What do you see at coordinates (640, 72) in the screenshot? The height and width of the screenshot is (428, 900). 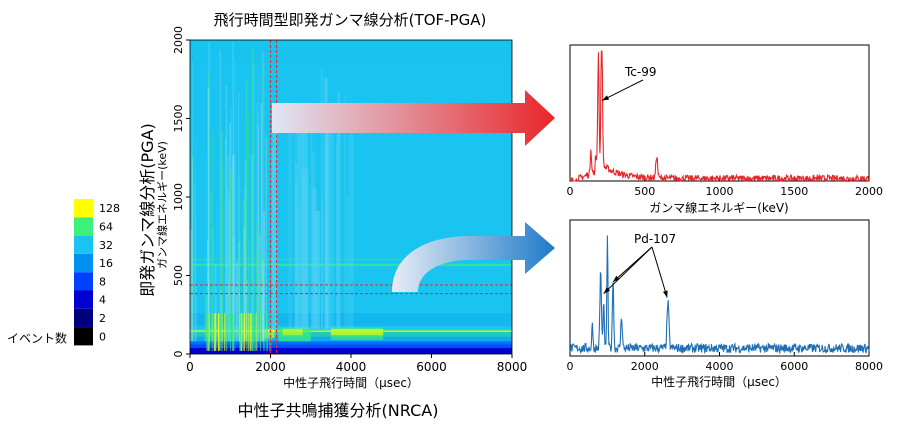 I see `peak-annotation-label: Tc-99` at bounding box center [640, 72].